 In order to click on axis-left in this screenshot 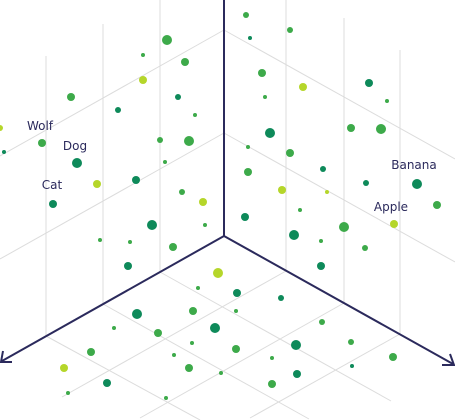, I will do `click(113, 298)`.